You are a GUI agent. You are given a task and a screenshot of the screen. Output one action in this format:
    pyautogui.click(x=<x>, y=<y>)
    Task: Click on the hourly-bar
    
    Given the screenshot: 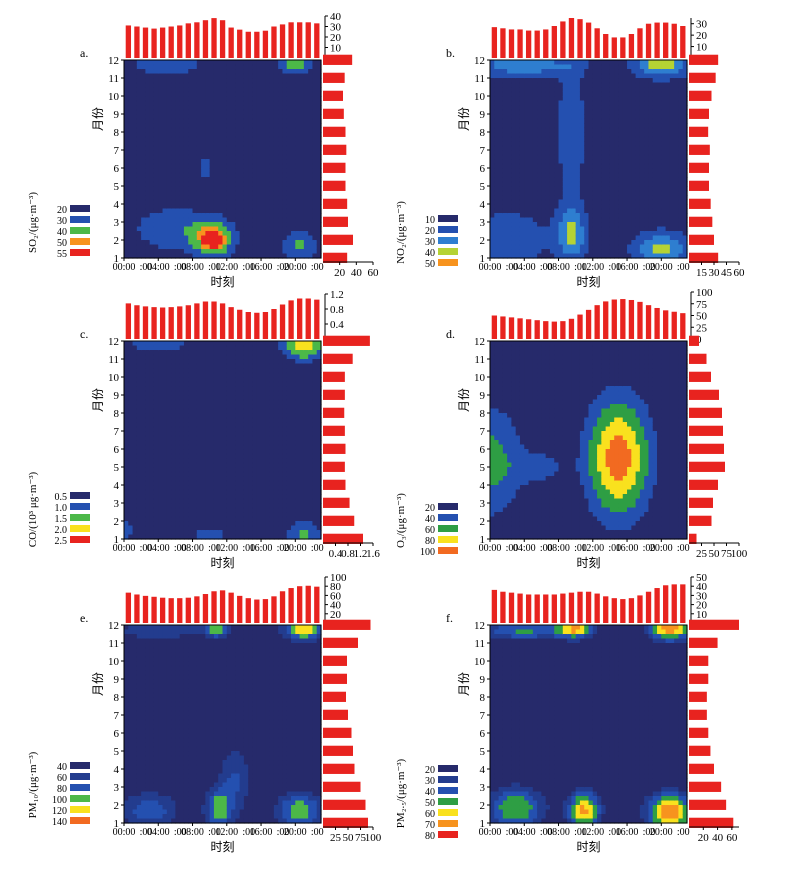 What is the action you would take?
    pyautogui.click(x=519, y=43)
    